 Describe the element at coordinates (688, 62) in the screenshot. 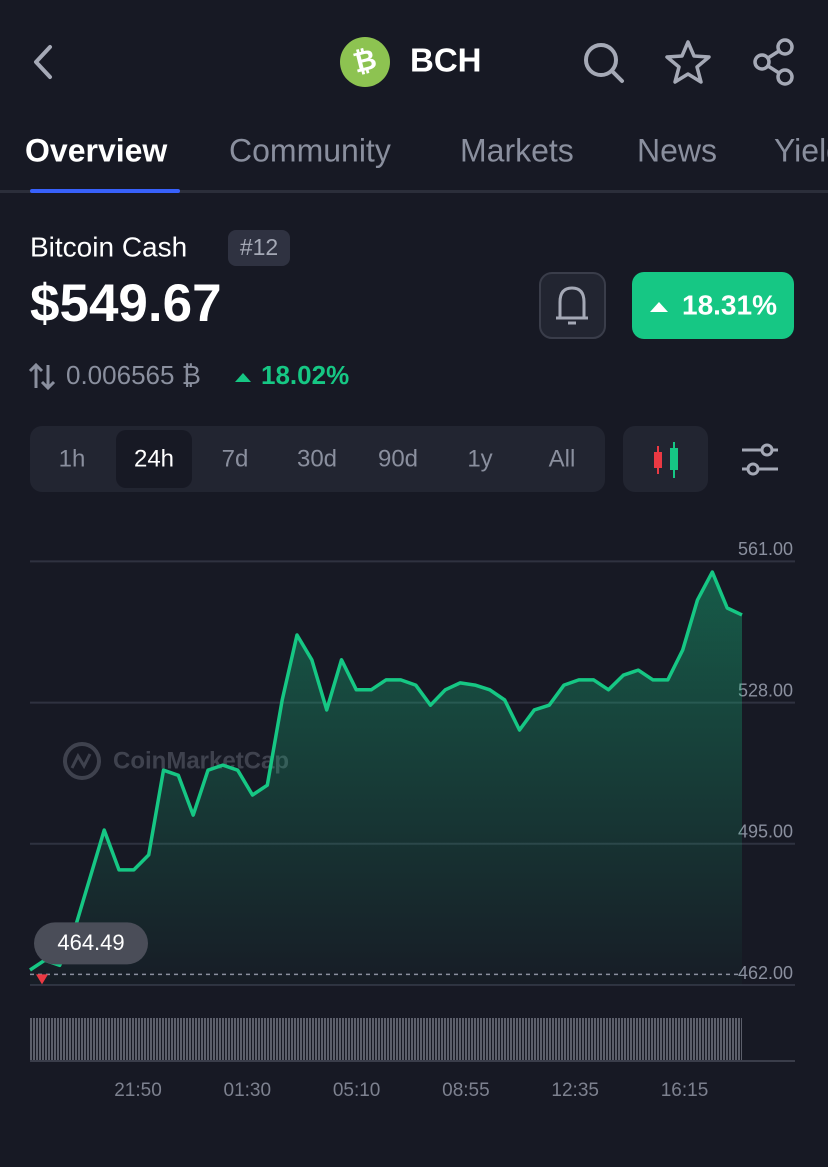

I see `watchlist-button` at that location.